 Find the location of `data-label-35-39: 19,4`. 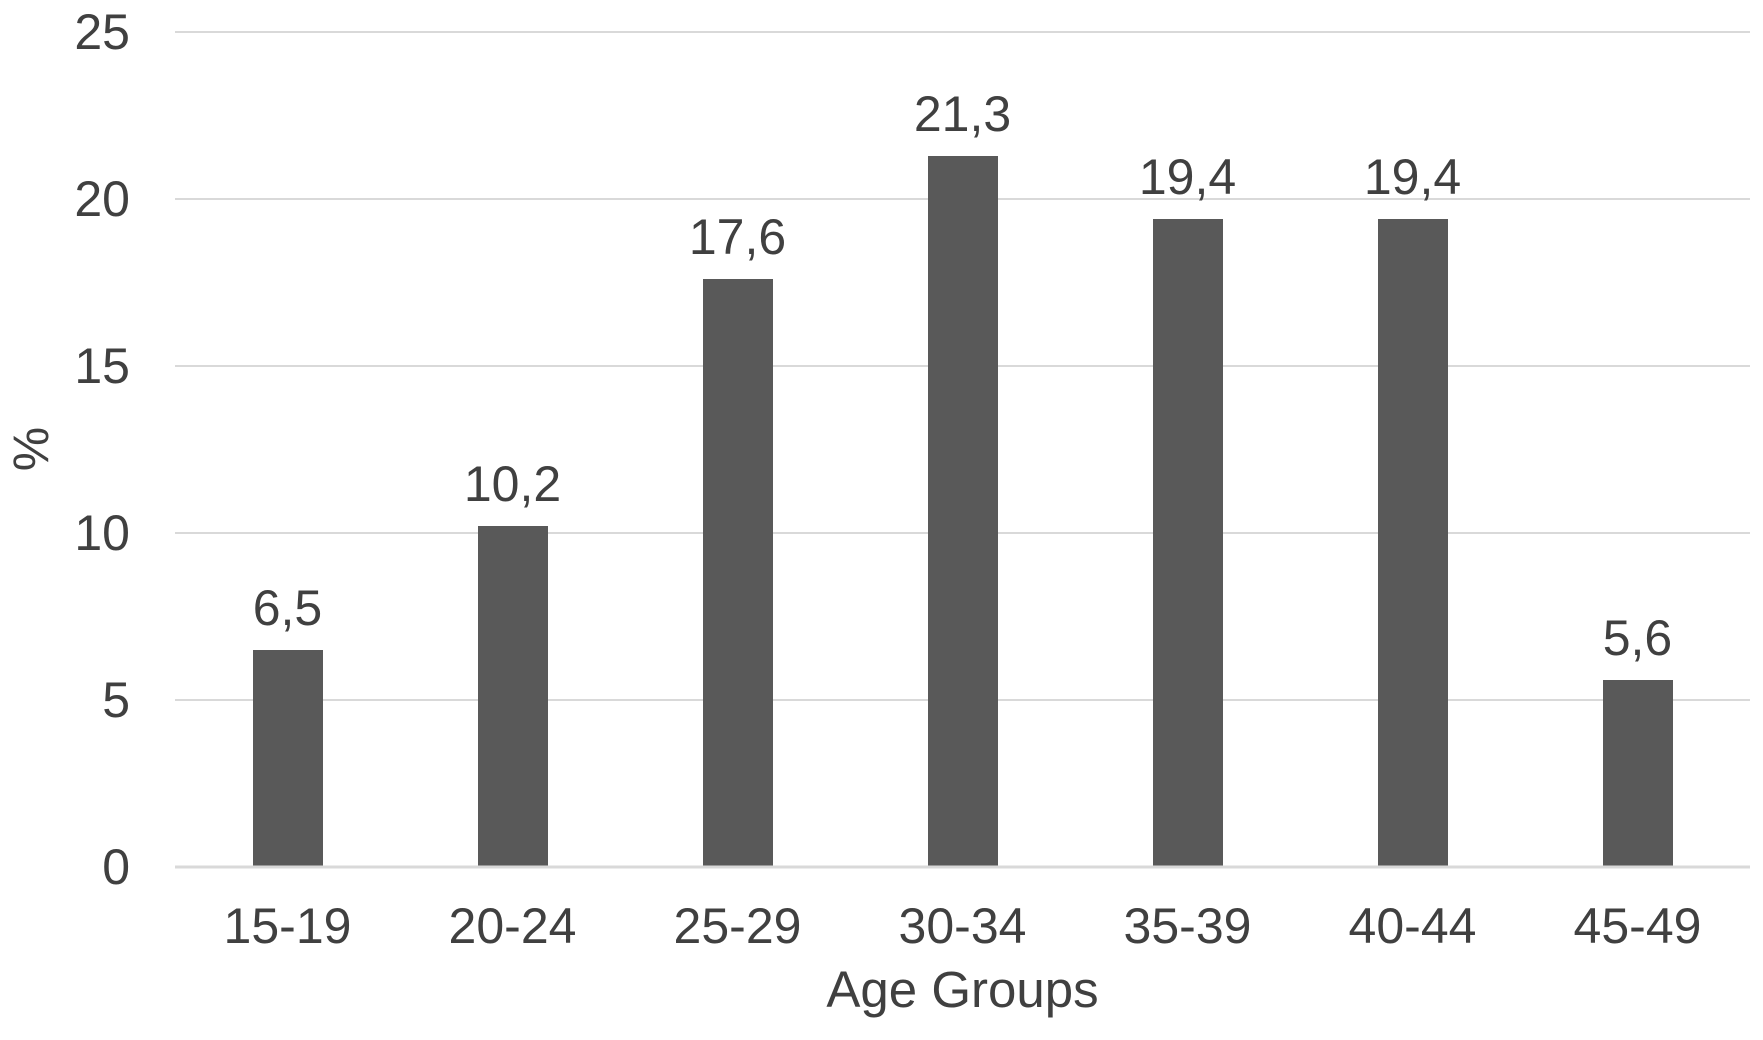

data-label-35-39: 19,4 is located at coordinates (1187, 177).